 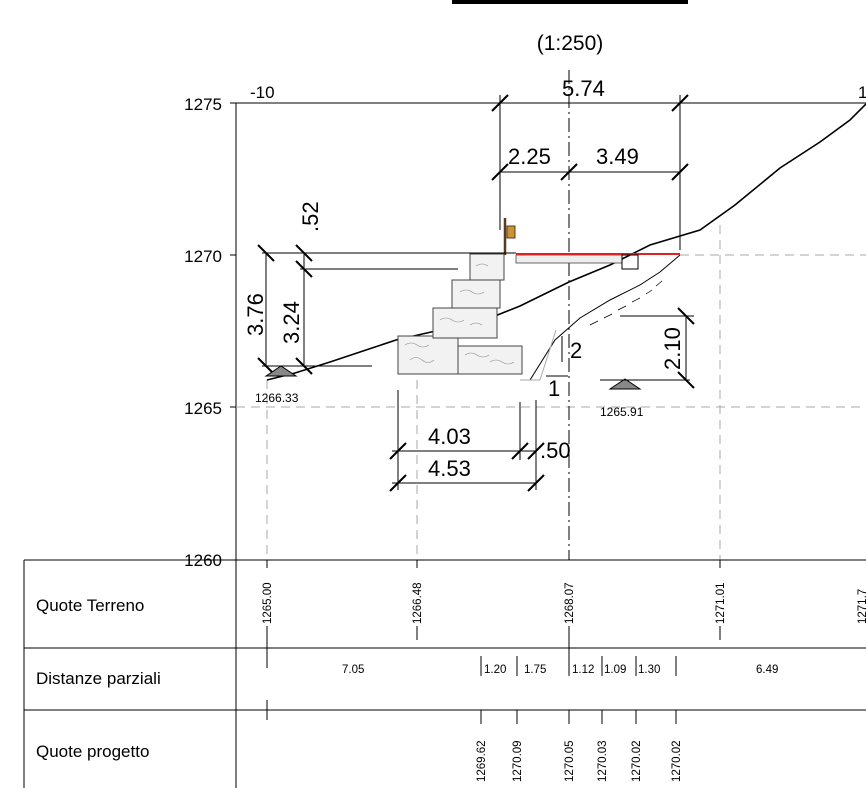 What do you see at coordinates (353, 670) in the screenshot?
I see `distanza-1: 7.05` at bounding box center [353, 670].